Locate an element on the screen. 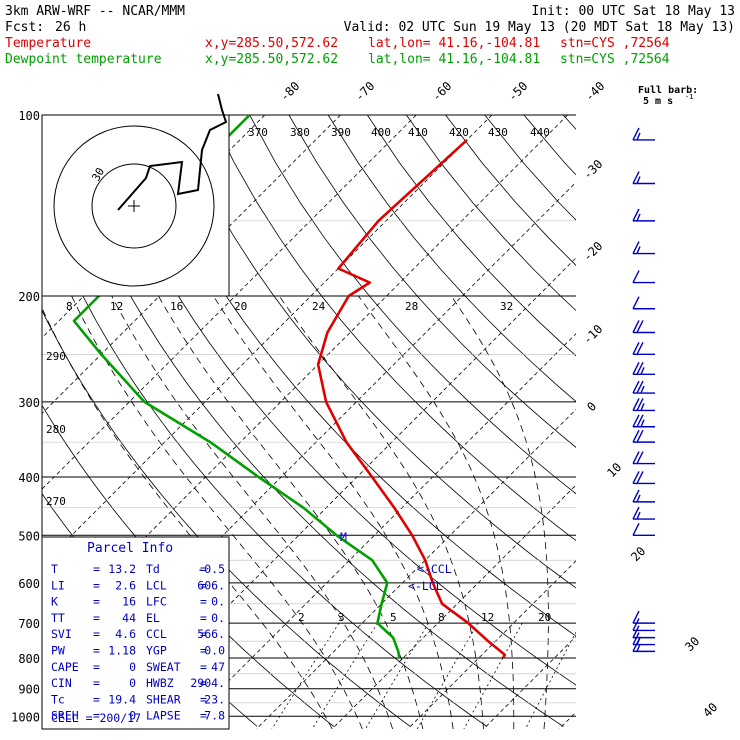  parcel-row-label: SHEAR is located at coordinates (163, 699).